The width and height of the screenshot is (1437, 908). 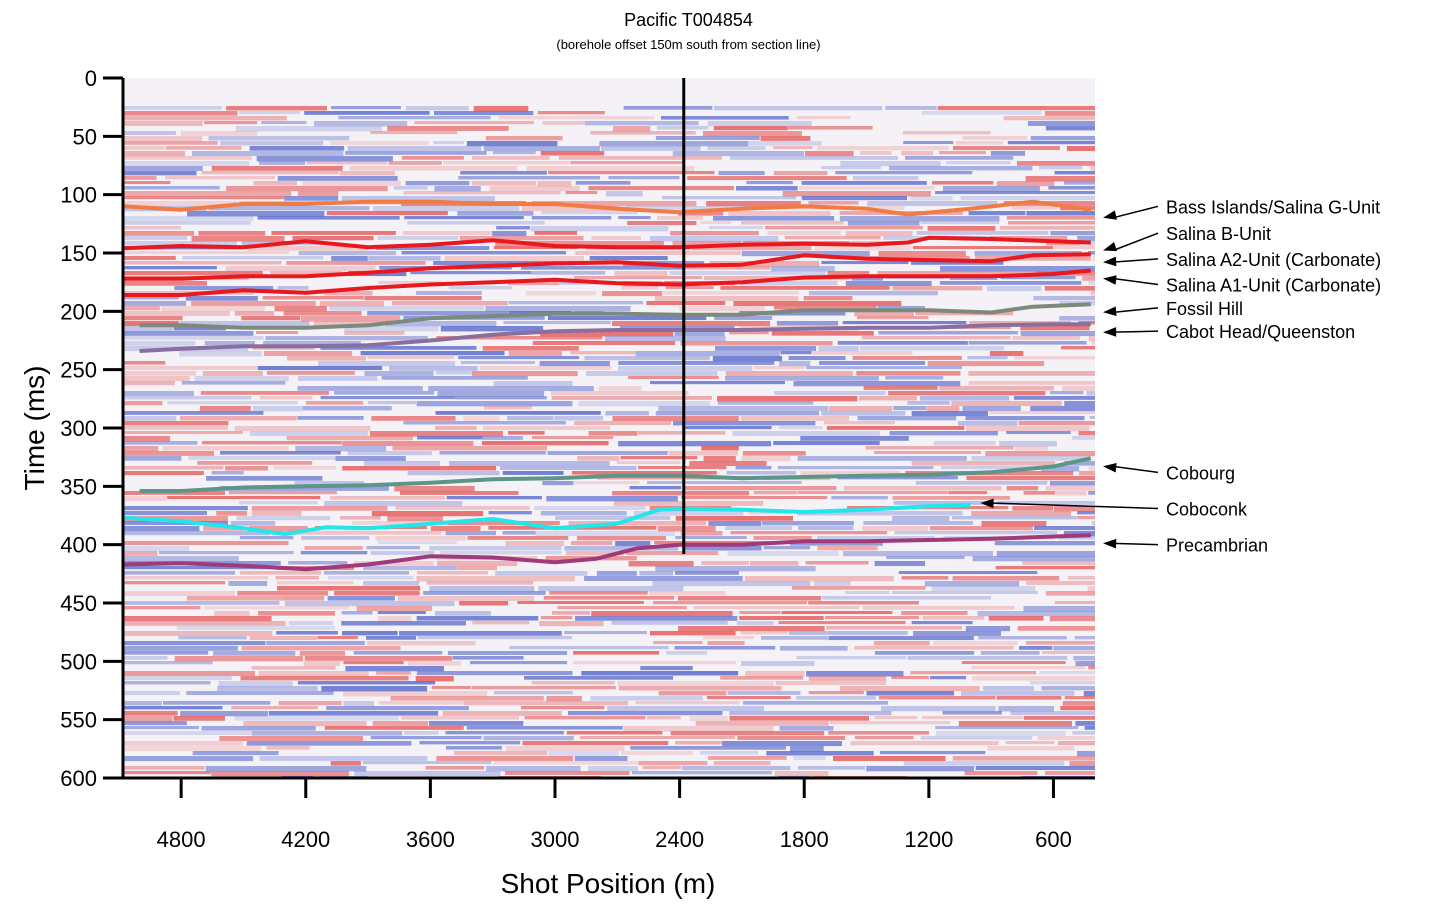 I want to click on label-arrow-line, so click(x=1074, y=506).